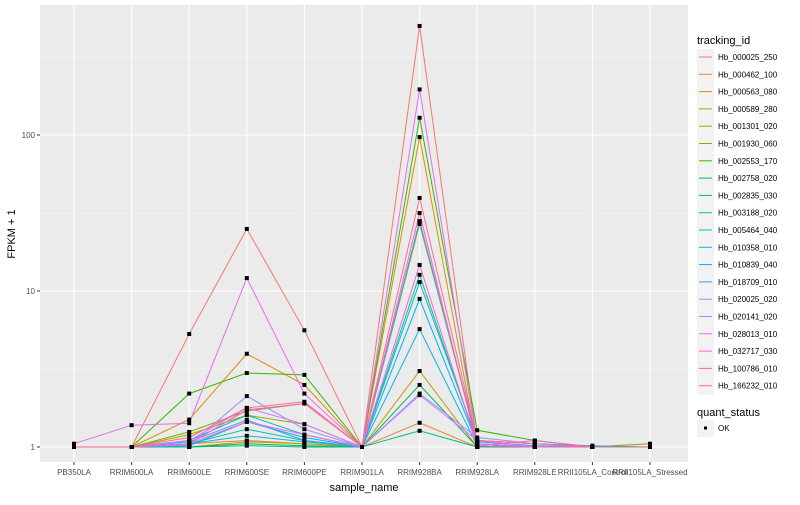  Describe the element at coordinates (748, 195) in the screenshot. I see `legend-label: Hb_002835_030` at that location.